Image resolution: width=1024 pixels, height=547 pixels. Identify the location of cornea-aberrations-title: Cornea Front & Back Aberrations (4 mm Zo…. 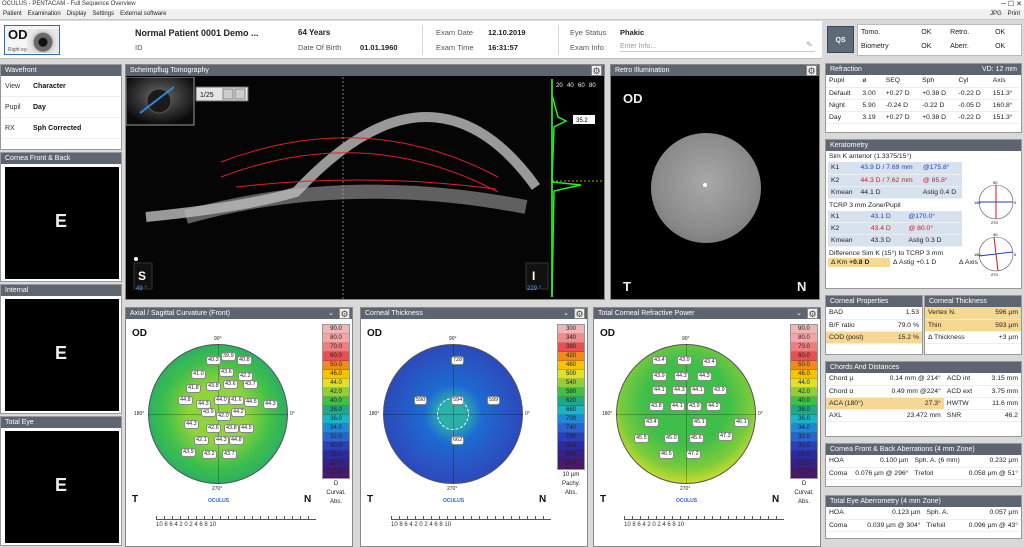
(923, 449).